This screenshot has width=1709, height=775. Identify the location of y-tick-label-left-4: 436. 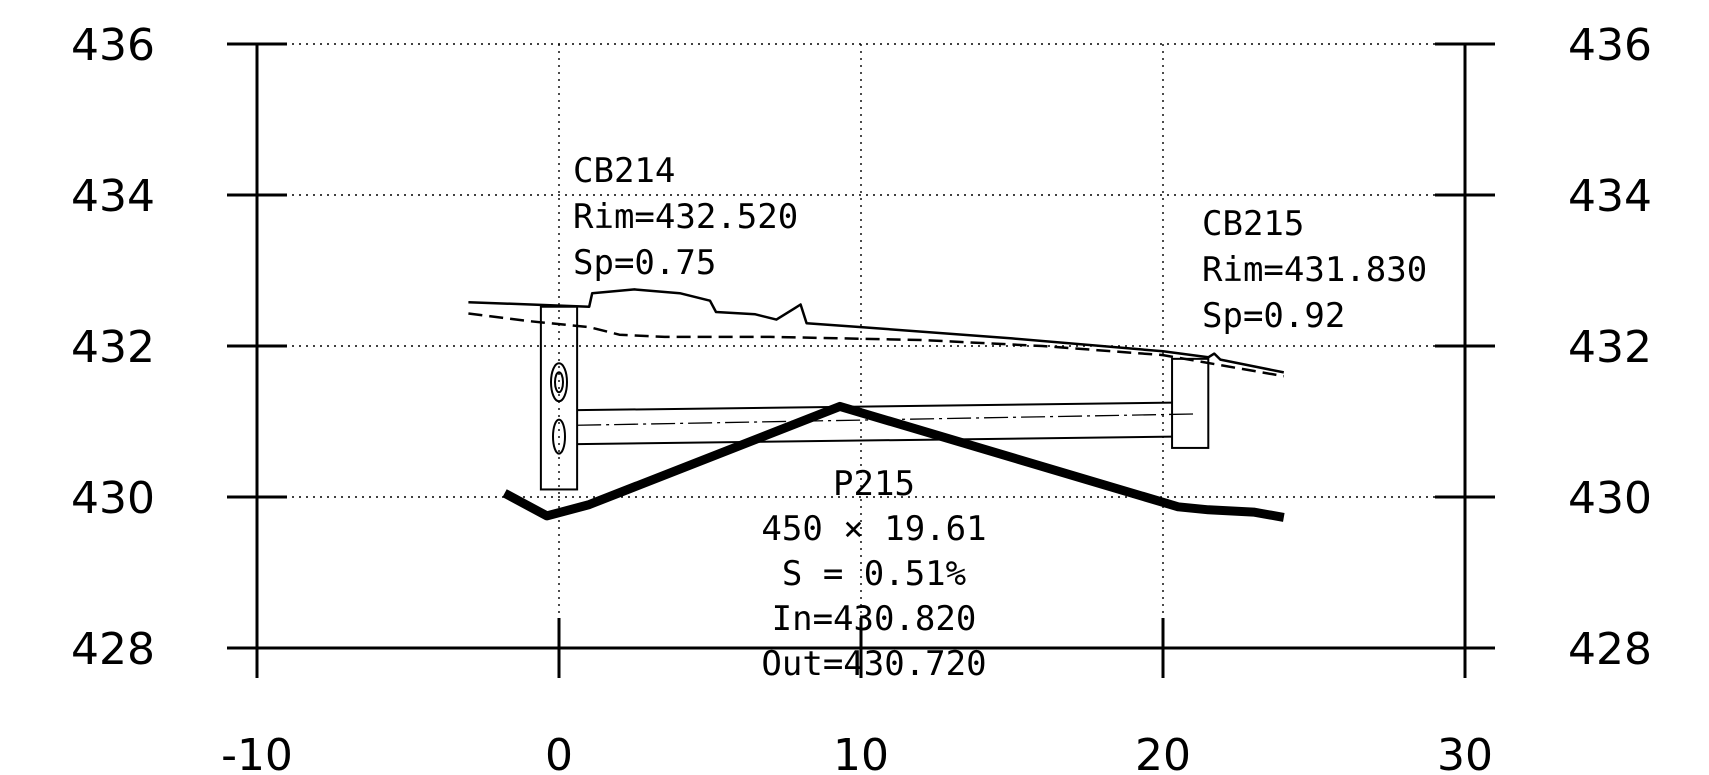
(113, 45).